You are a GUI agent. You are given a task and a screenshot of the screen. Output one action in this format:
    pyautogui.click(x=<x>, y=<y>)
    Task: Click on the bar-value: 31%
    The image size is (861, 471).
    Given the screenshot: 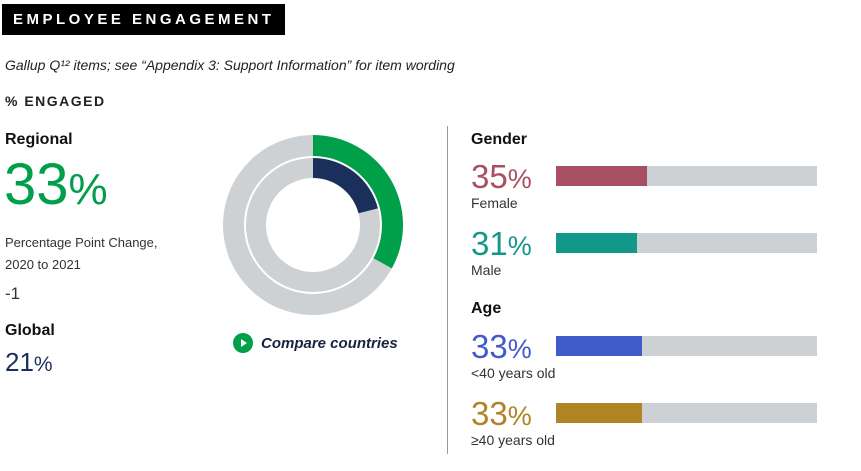 What is the action you would take?
    pyautogui.click(x=501, y=243)
    